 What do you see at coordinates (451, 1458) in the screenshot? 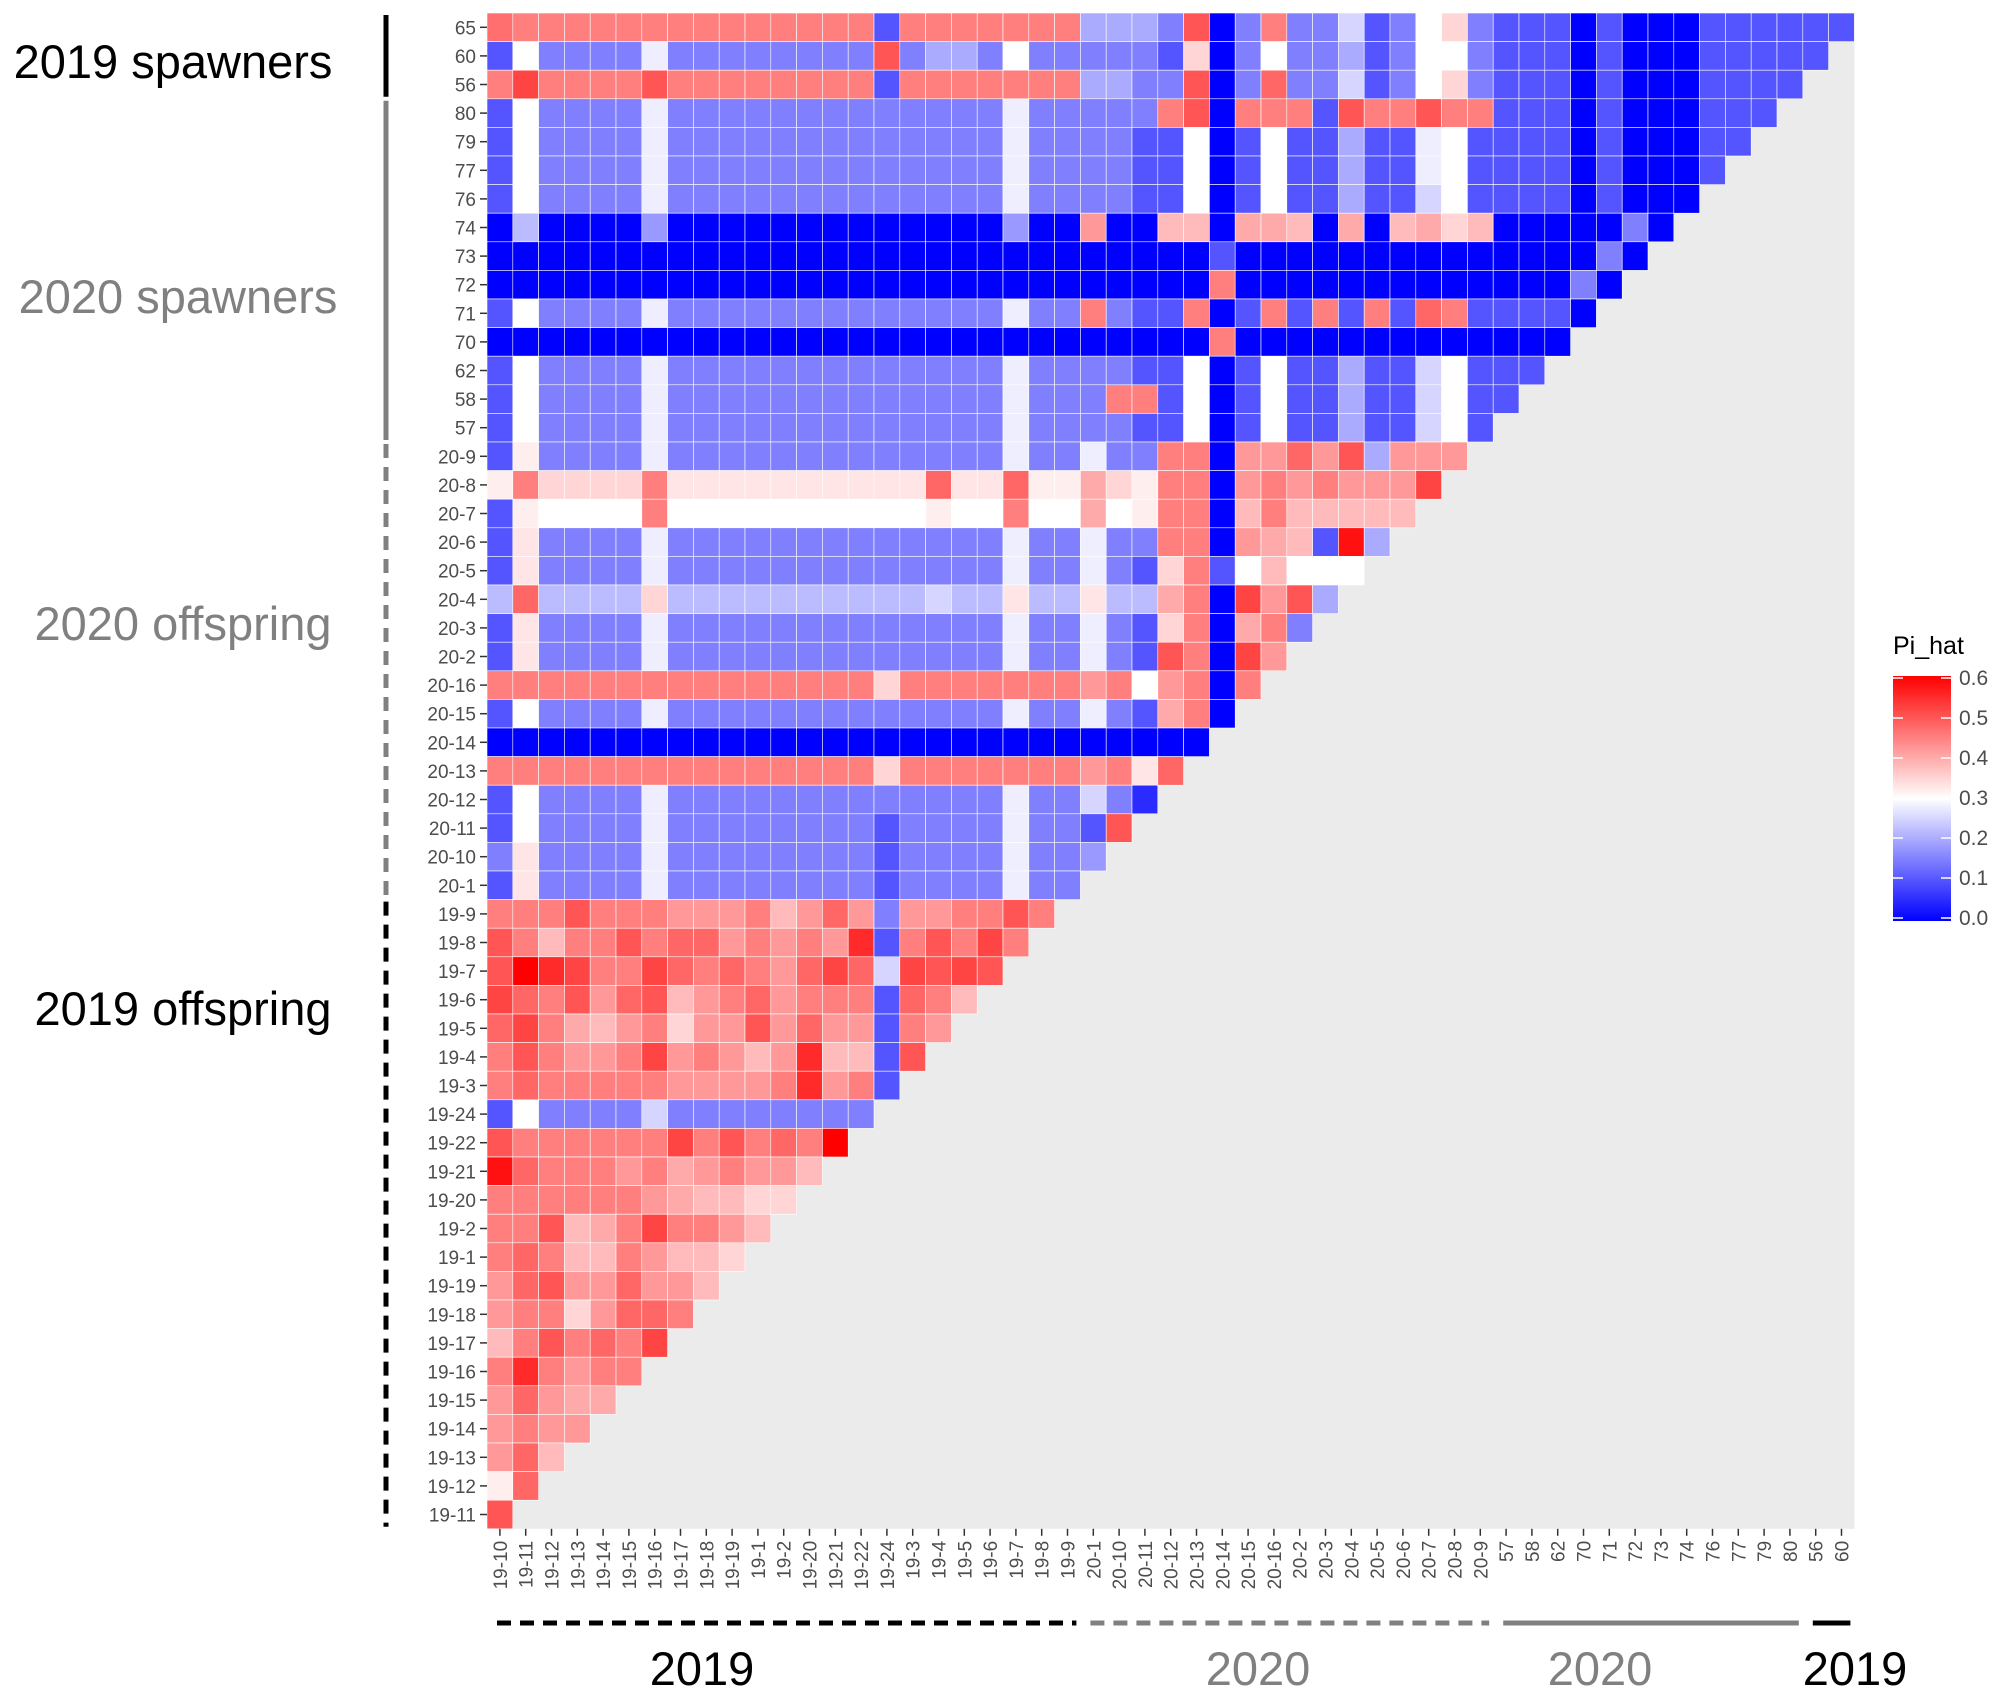
I see `y-tick-label: 19-13` at bounding box center [451, 1458].